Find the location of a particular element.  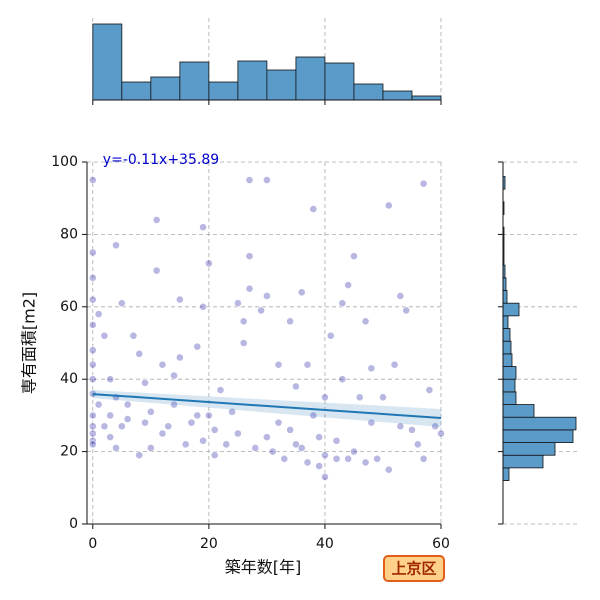

x-tick-label: 20 is located at coordinates (209, 544).